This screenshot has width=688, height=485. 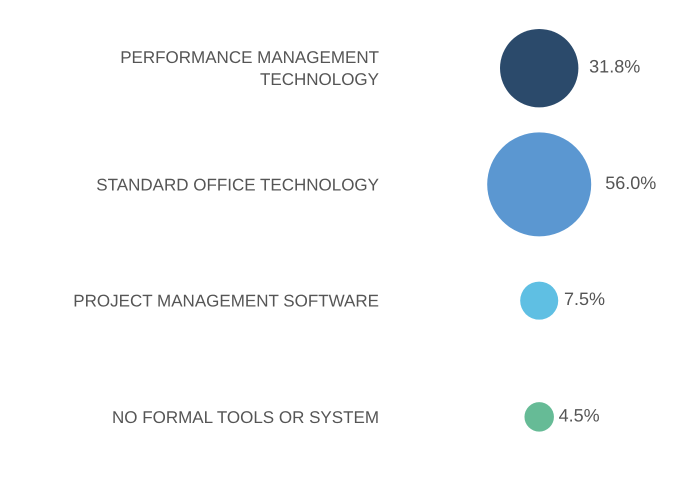 I want to click on category-label: PROJECT MANAGEMENT SOFTWARE, so click(x=226, y=301).